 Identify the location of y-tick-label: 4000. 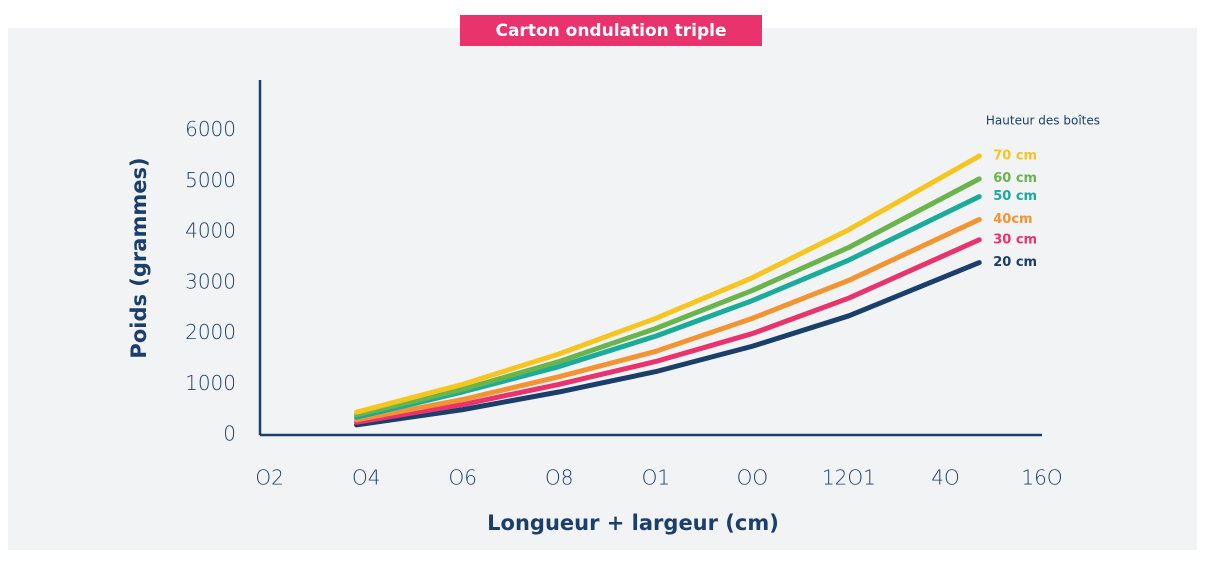
(210, 231).